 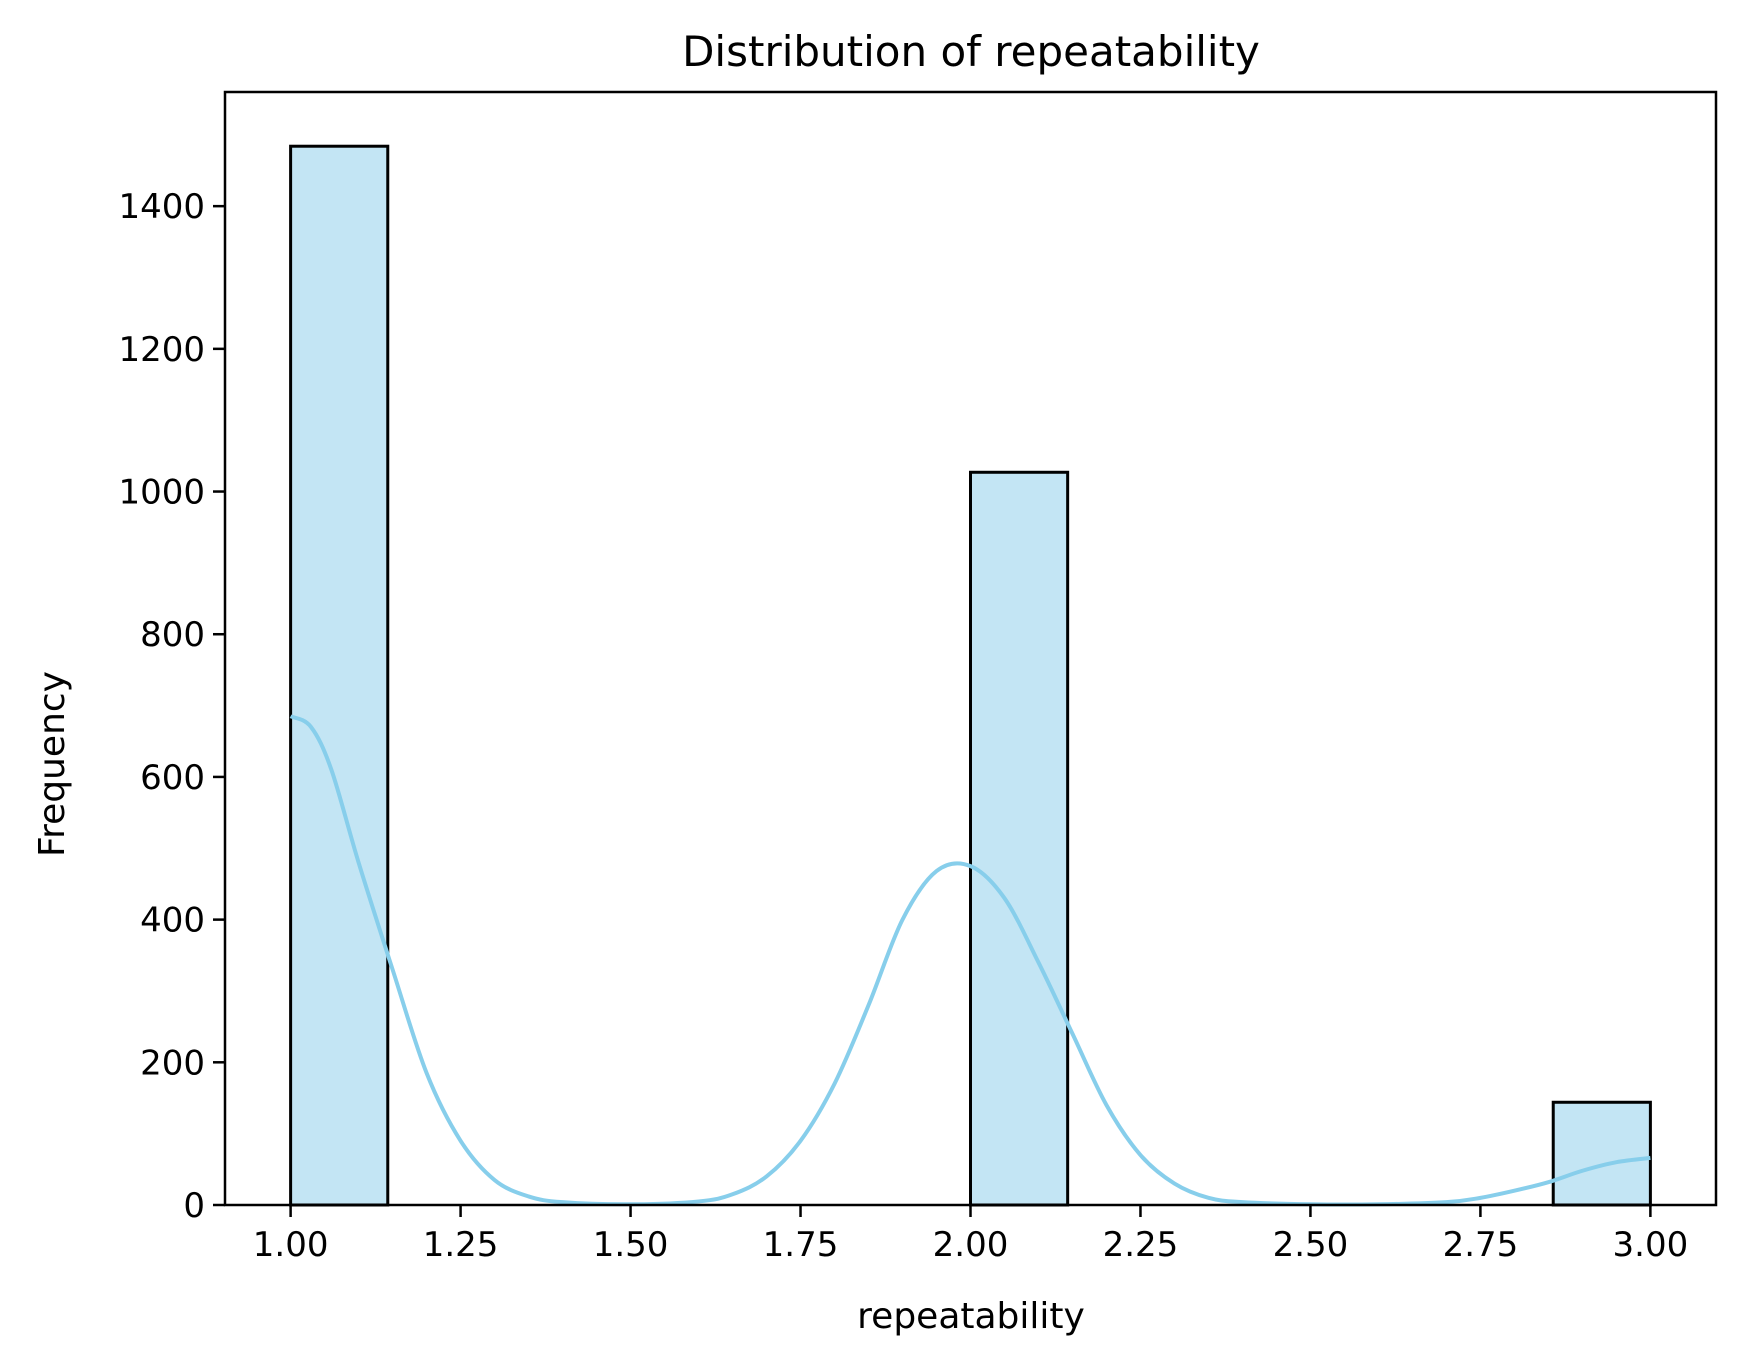 What do you see at coordinates (171, 706) in the screenshot?
I see `y-axis: 0 200 400 600 800 1000 1200 1400` at bounding box center [171, 706].